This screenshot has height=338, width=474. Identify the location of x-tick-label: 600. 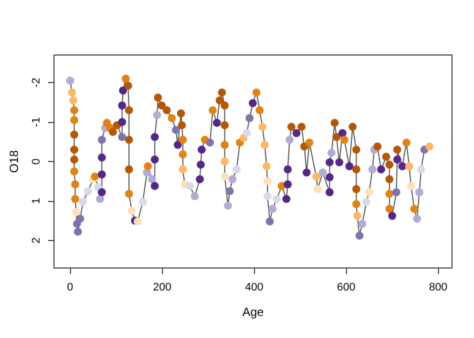
(346, 288).